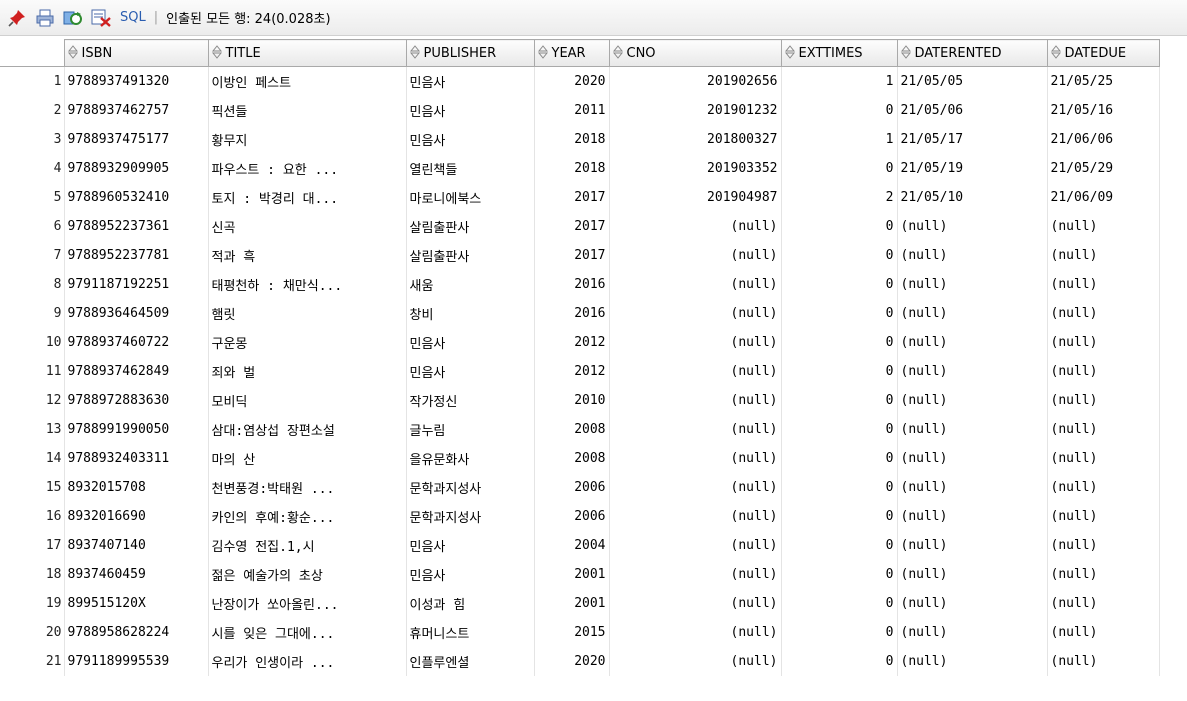 The height and width of the screenshot is (701, 1187). I want to click on daterented-cell: 21/05/05, so click(972, 81).